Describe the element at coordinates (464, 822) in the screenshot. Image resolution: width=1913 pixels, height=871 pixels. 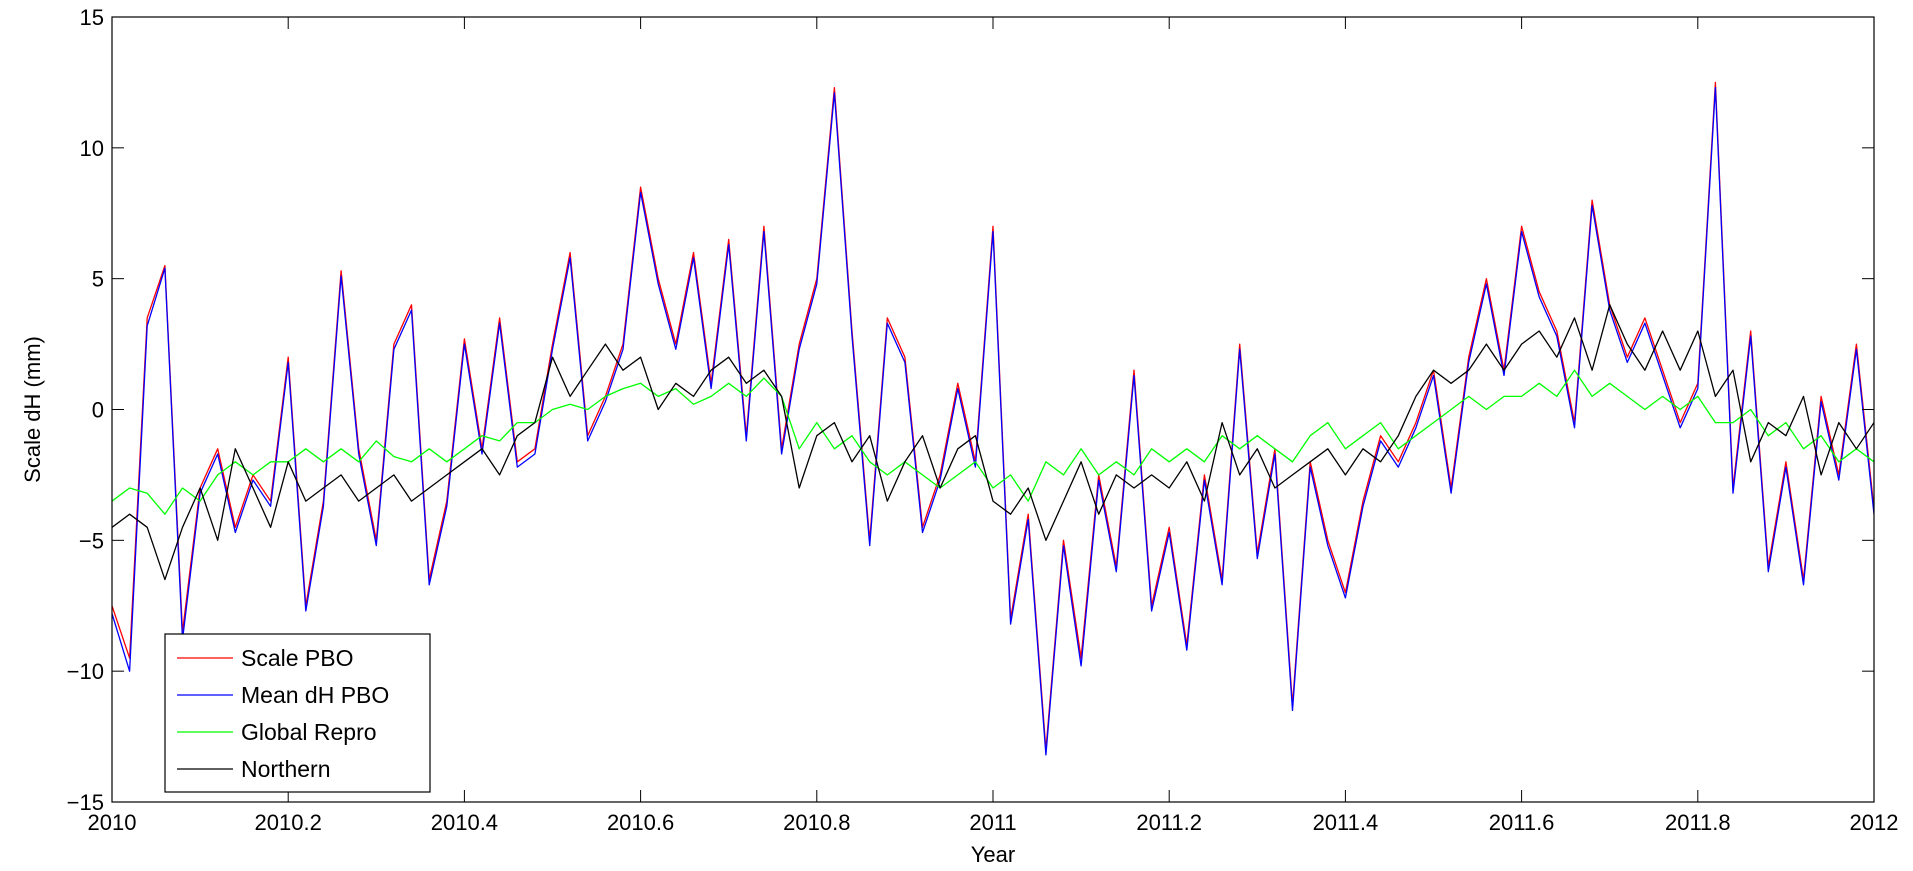
I see `x-tick-label: 2010.4` at that location.